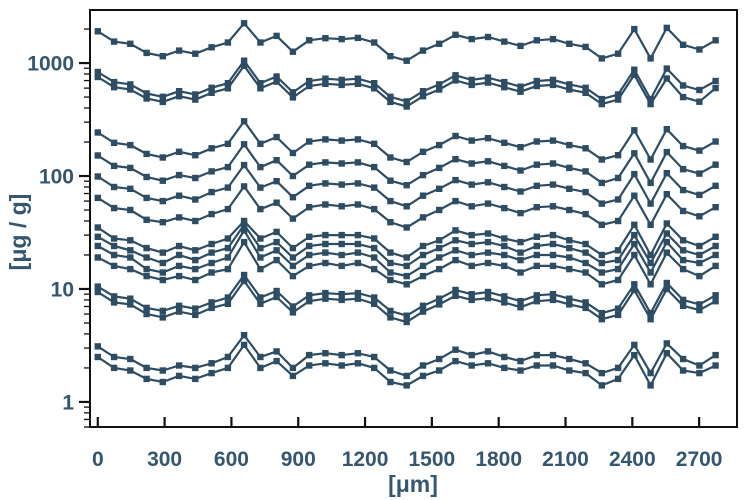 This screenshot has height=500, width=750. What do you see at coordinates (432, 459) in the screenshot?
I see `x-tick-label: 1500` at bounding box center [432, 459].